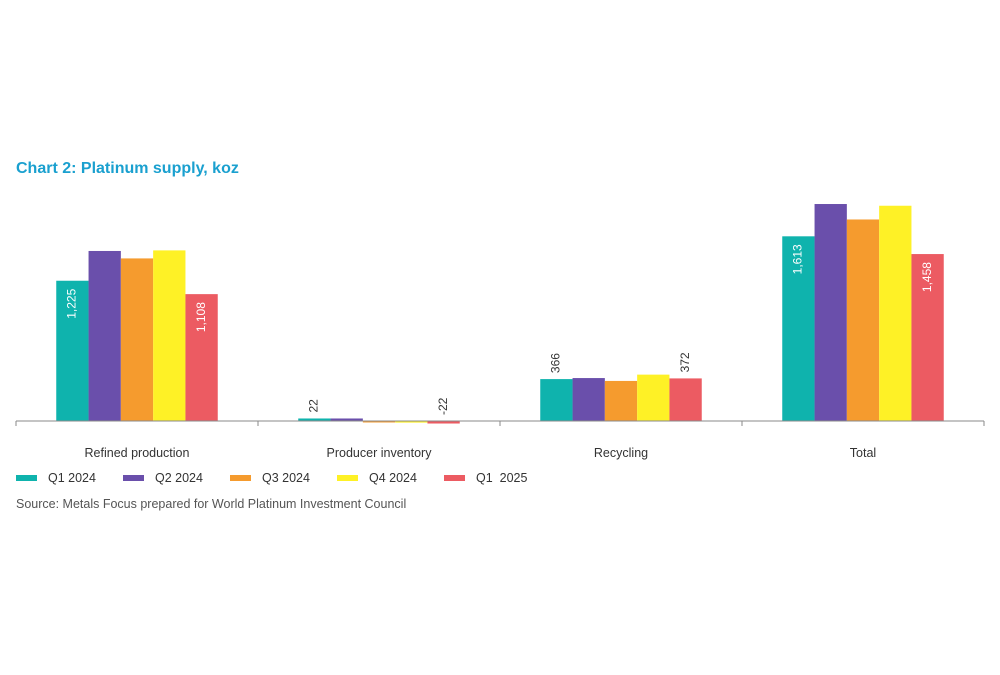 This screenshot has height=675, width=1000. What do you see at coordinates (443, 406) in the screenshot?
I see `data-label-producer-inventory-q1-2025: -22` at bounding box center [443, 406].